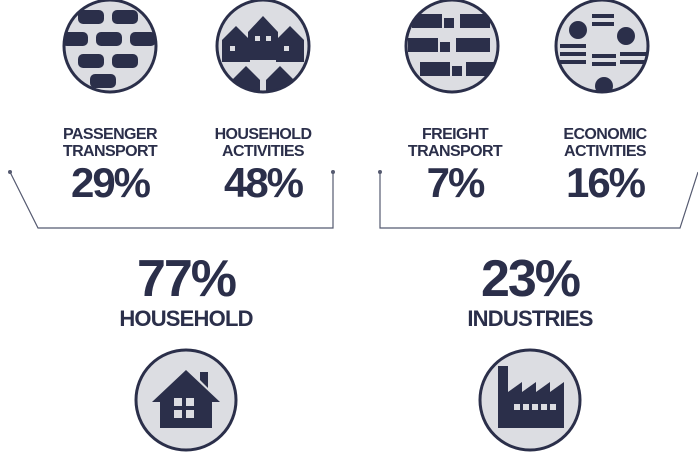 The image size is (698, 462). What do you see at coordinates (530, 351) in the screenshot?
I see `group-industries: 23% INDUSTRIES` at bounding box center [530, 351].